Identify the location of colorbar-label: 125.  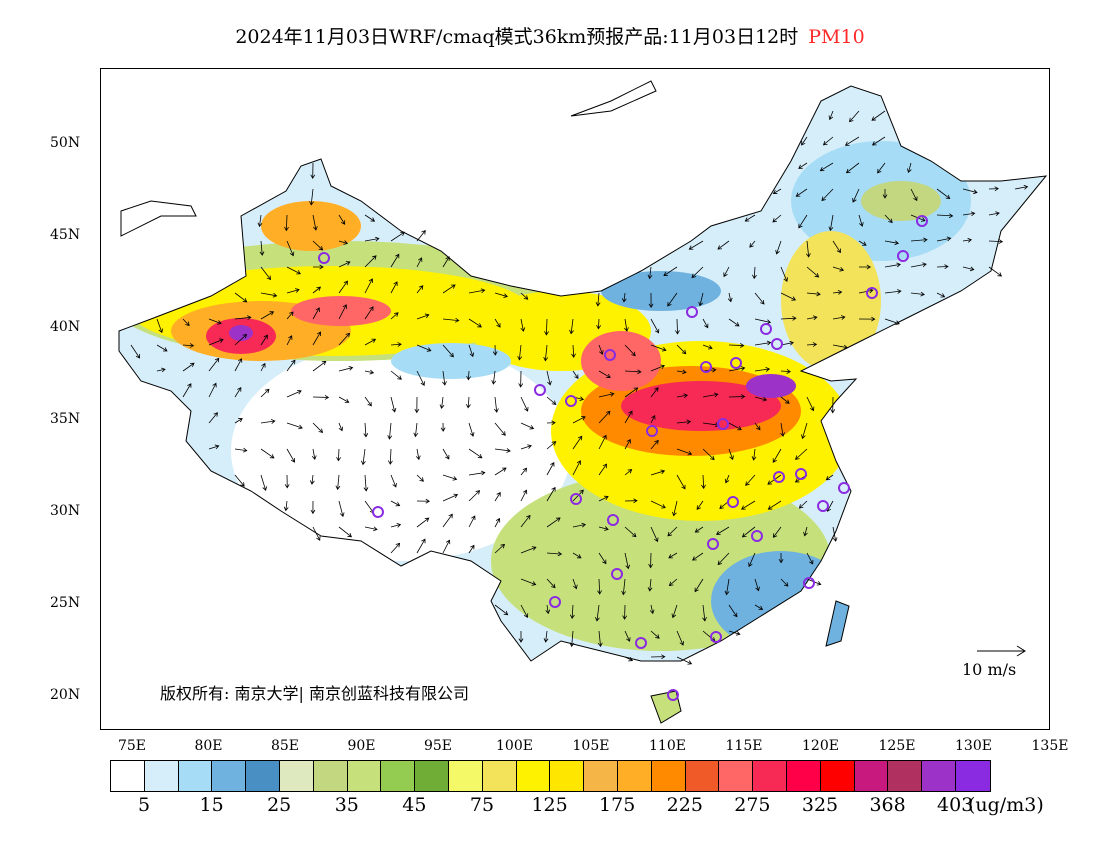
(549, 805).